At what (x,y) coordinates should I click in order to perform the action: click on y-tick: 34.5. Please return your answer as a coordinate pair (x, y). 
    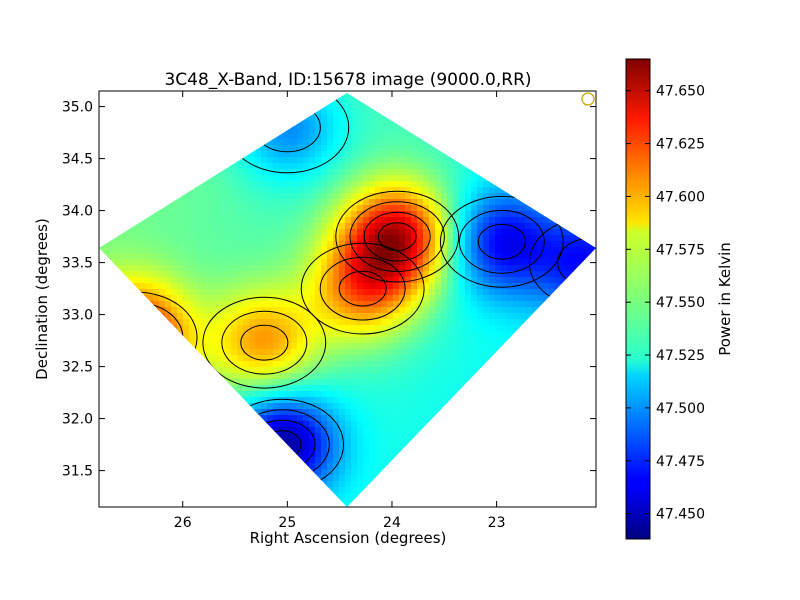
    Looking at the image, I should click on (329, 160).